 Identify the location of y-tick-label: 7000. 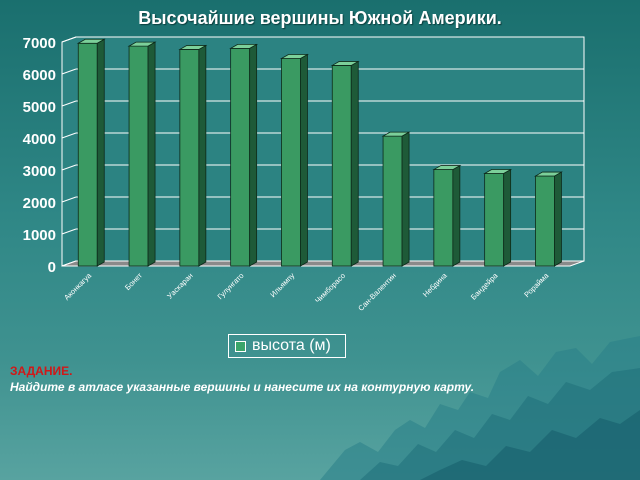
(39, 43).